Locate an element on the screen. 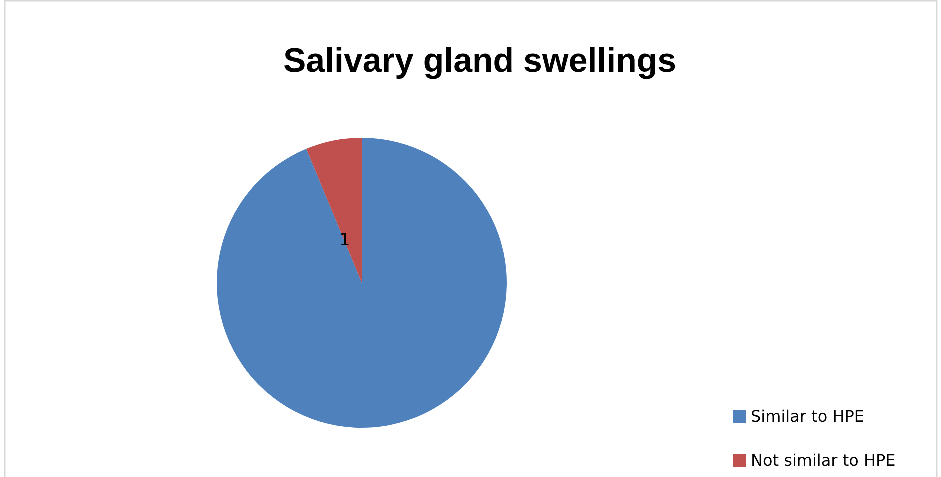 The image size is (941, 477). legend-label: Not similar to HPE is located at coordinates (823, 460).